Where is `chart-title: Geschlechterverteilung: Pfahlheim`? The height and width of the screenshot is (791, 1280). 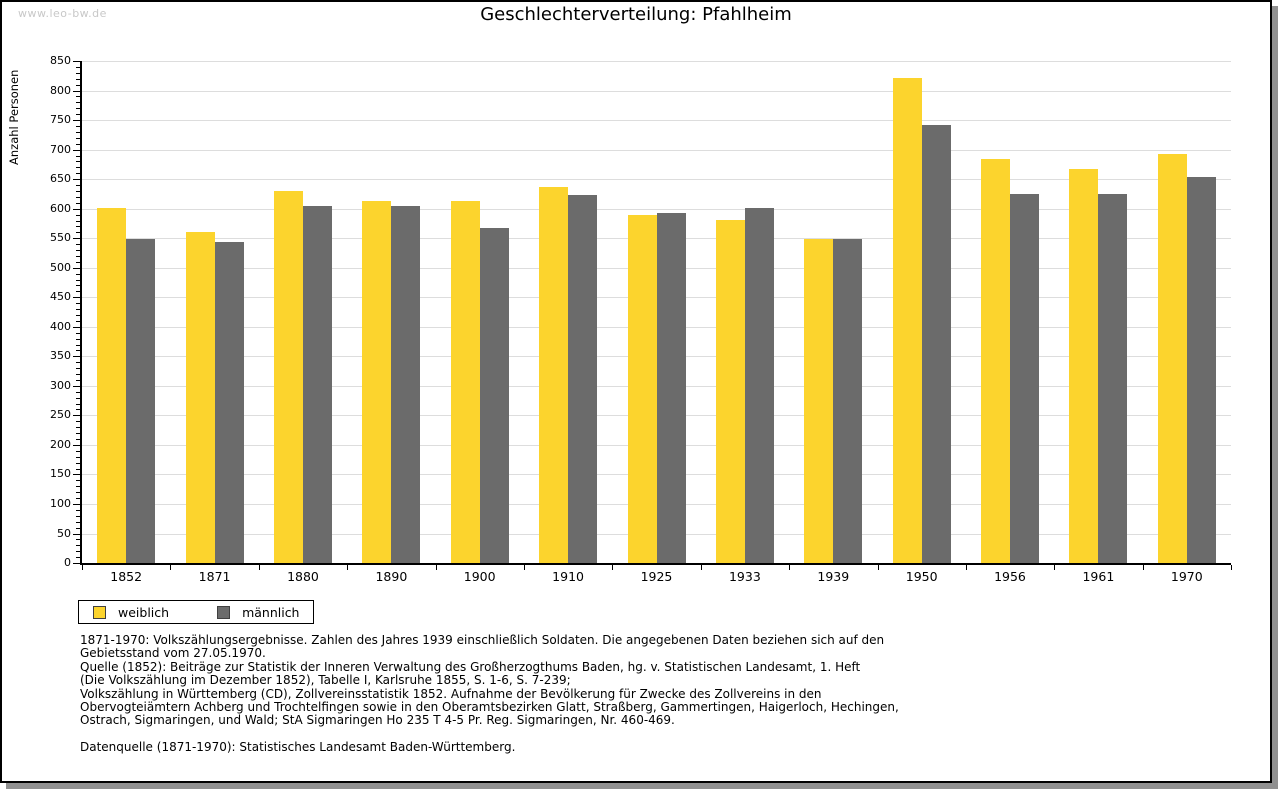
chart-title: Geschlechterverteilung: Pfahlheim is located at coordinates (636, 14).